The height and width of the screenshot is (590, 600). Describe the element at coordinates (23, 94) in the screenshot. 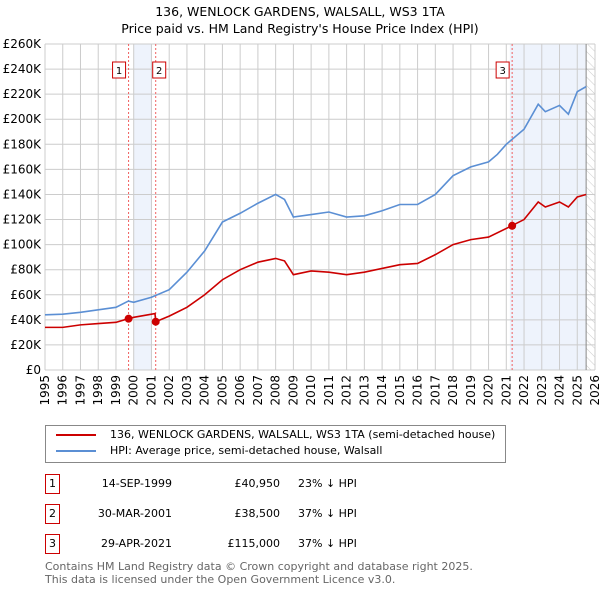

I see `y-tick-label: £220K` at that location.